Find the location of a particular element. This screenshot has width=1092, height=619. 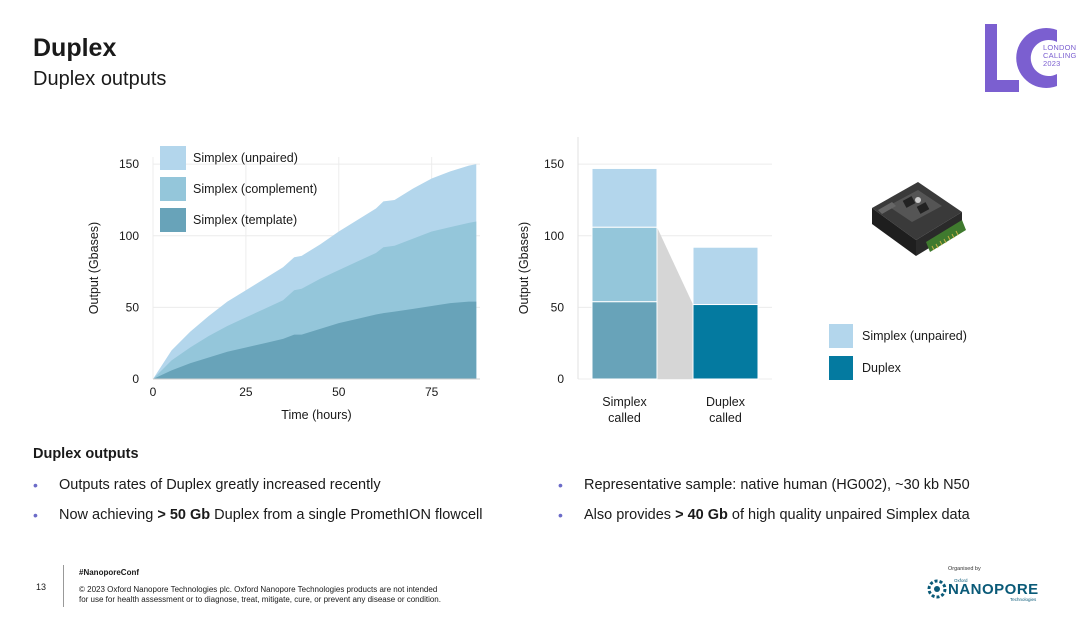

slide-subtitle: Duplex outputs is located at coordinates (100, 79).